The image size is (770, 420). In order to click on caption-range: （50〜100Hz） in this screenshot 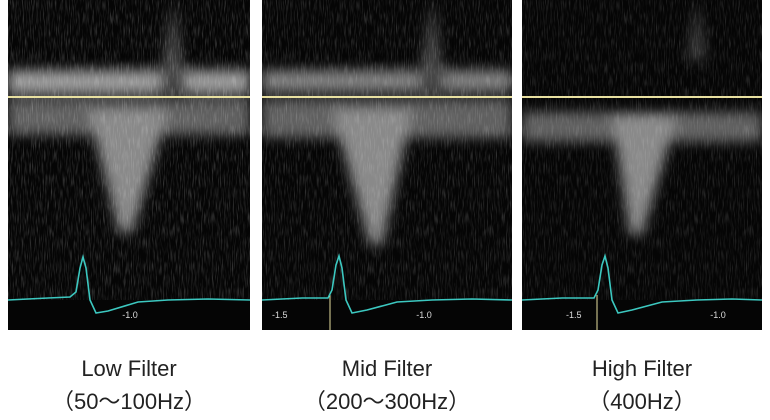, I will do `click(129, 401)`.